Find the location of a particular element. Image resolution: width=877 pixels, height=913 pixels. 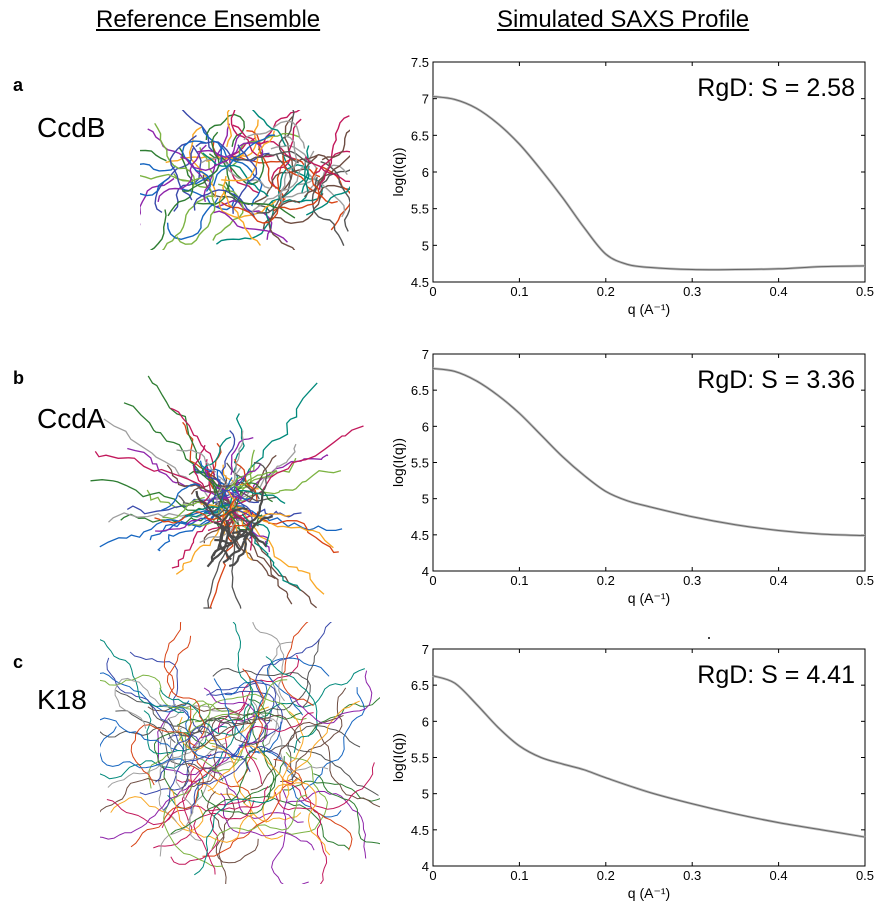

ccda-ensemble-image is located at coordinates (227, 492).